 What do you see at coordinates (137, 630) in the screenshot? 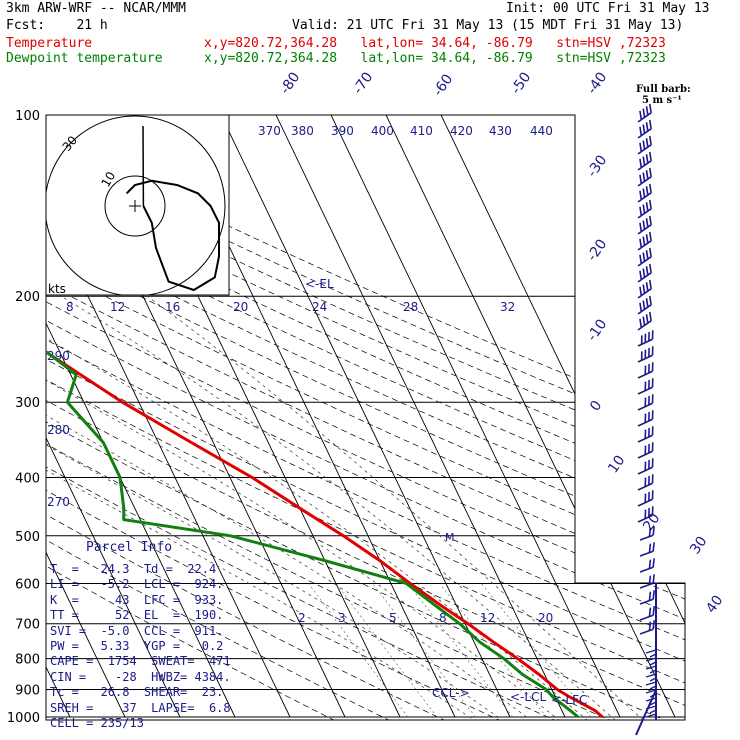
I see `parcel-info-row: SVI = -5.0 CCL = 911.` at bounding box center [137, 630].